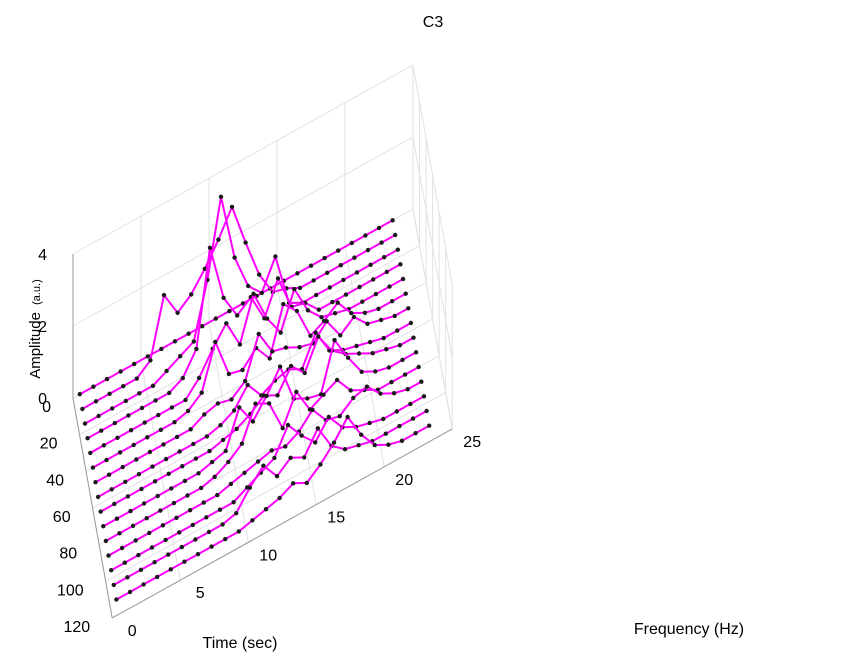 The width and height of the screenshot is (850, 662). I want to click on x-axis-label: Time (sec), so click(240, 643).